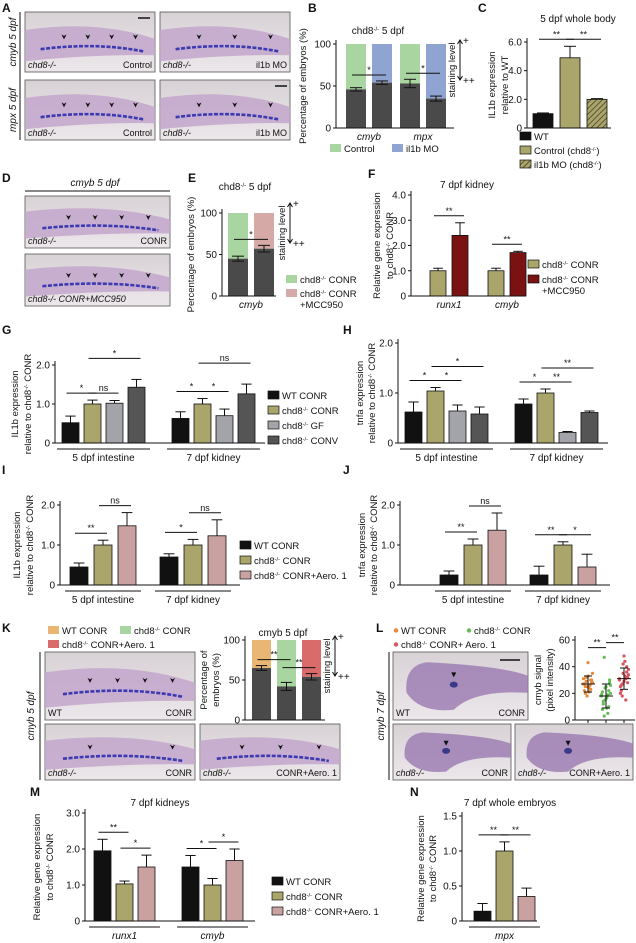  Describe the element at coordinates (15, 403) in the screenshot. I see `y-axis-label: IL1b expression` at that location.